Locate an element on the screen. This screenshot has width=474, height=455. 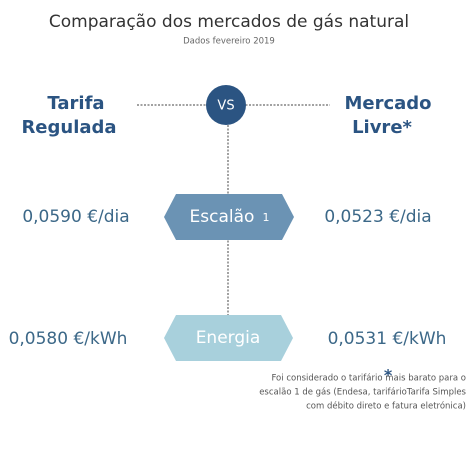
right-value: 0,0523 €/dia is located at coordinates (377, 217).